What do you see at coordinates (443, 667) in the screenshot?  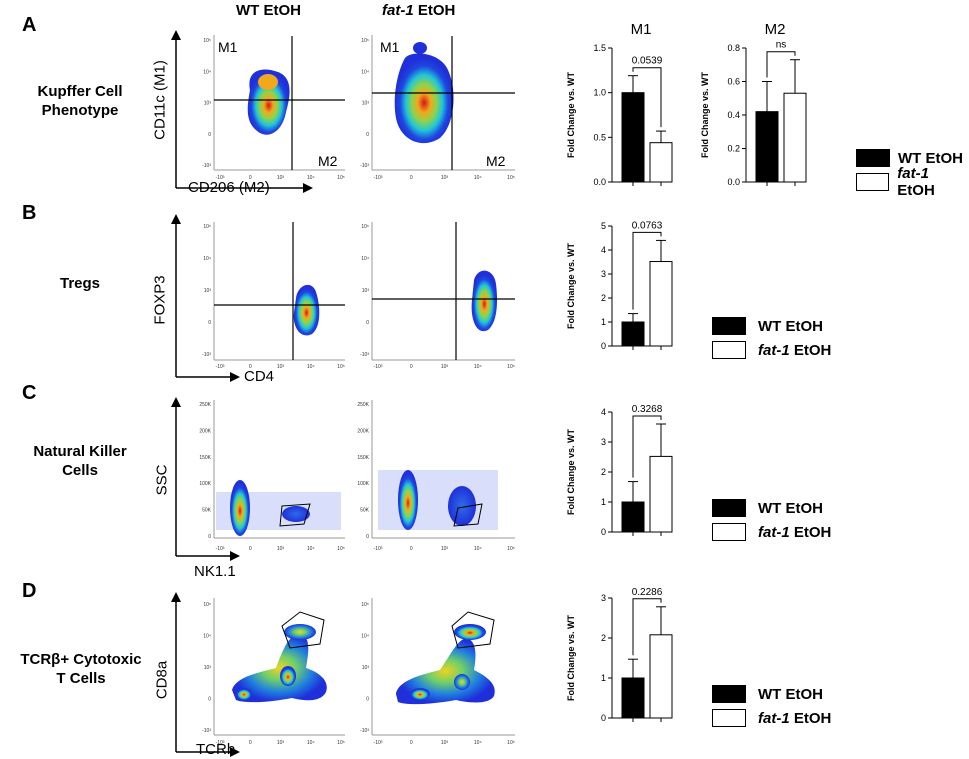 I see `flow-plot-d-fat1` at bounding box center [443, 667].